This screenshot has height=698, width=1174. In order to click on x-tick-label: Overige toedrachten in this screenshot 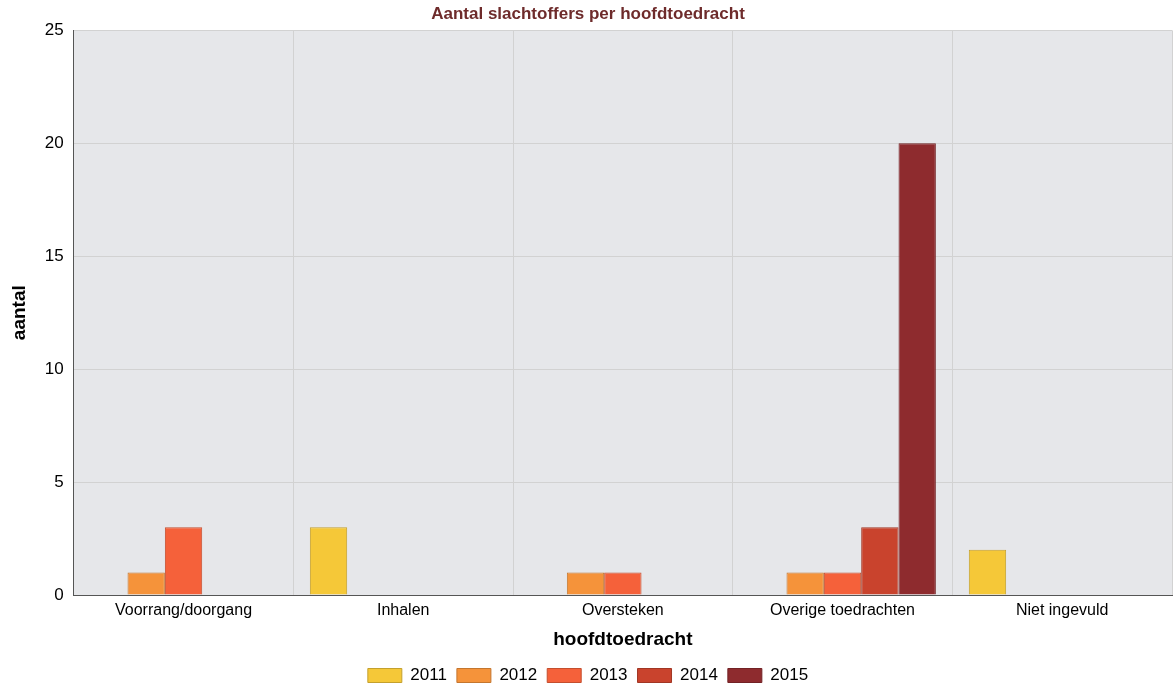, I will do `click(842, 610)`.